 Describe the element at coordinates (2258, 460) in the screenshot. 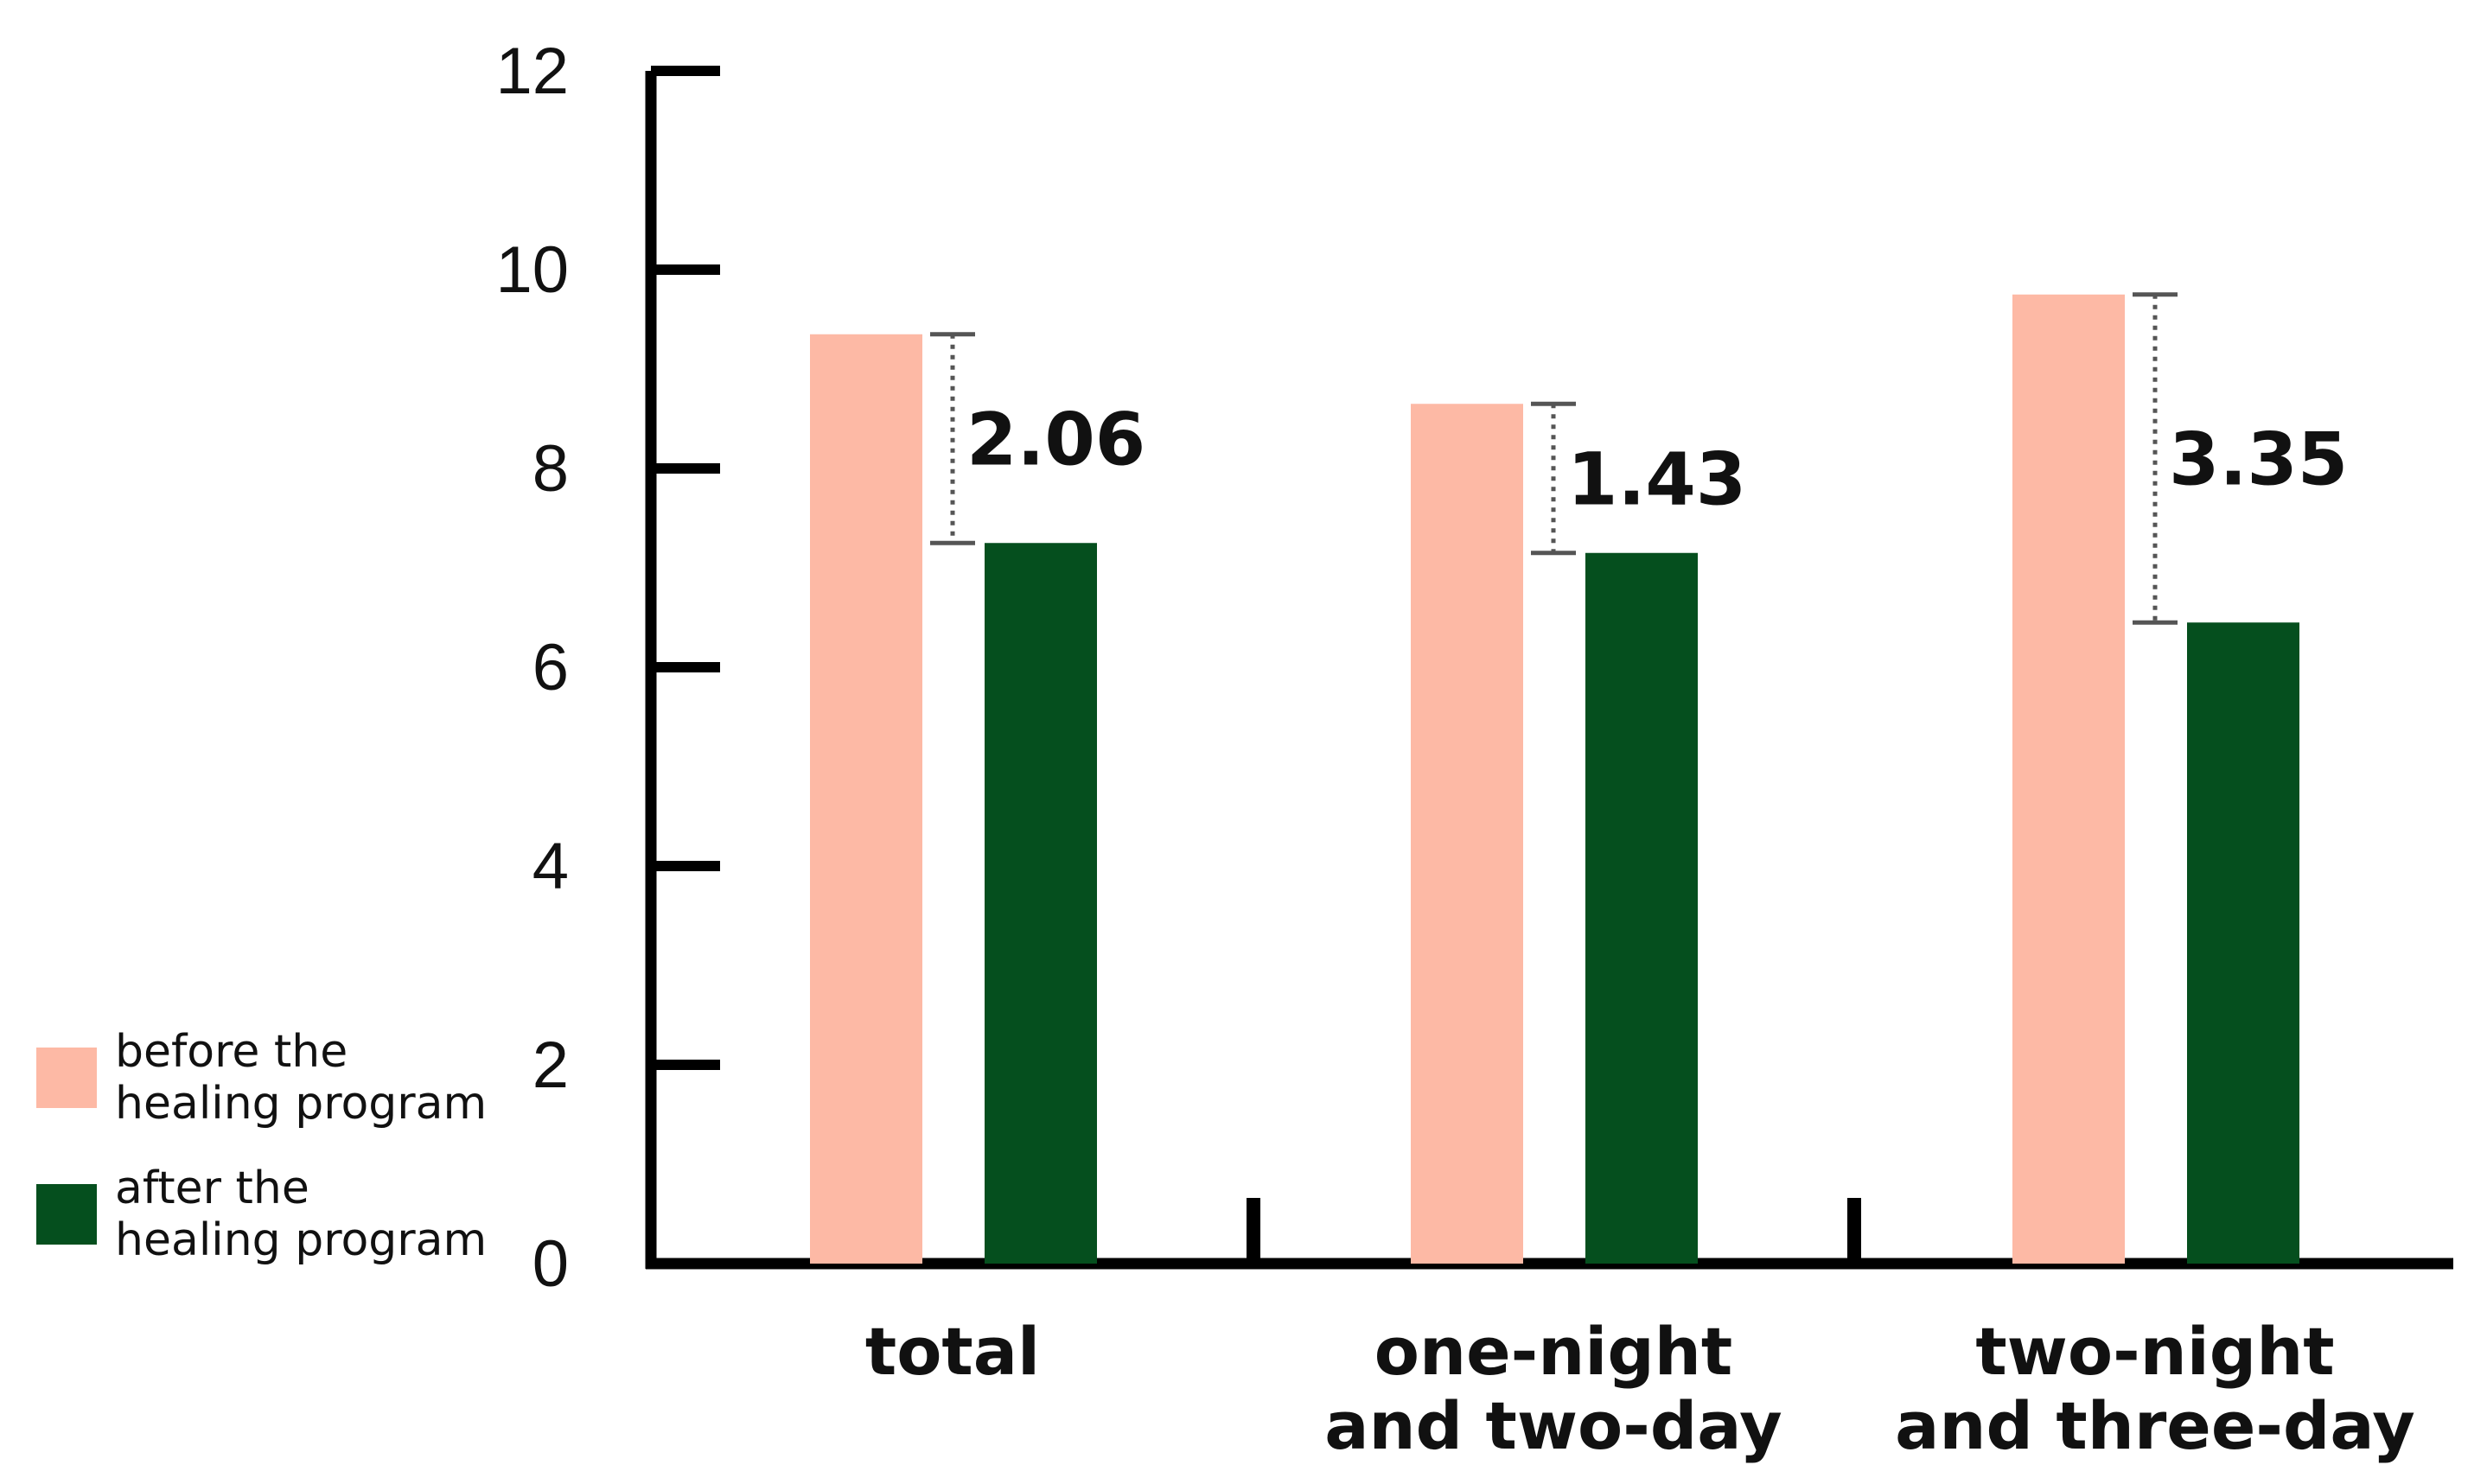

I see `difference-label: 3.35` at that location.